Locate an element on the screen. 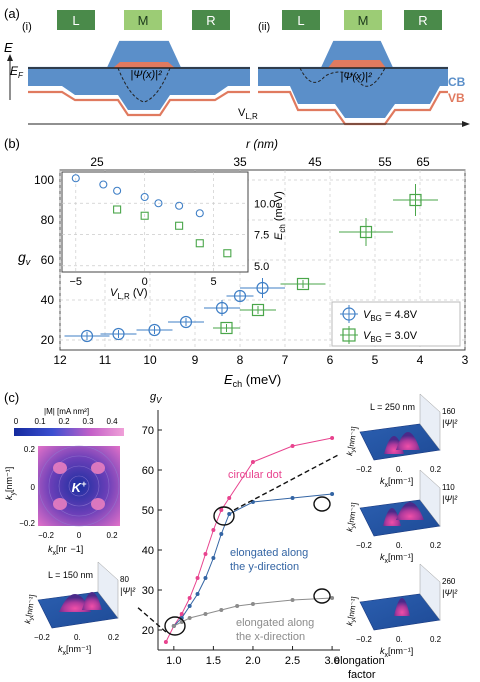  gv-axis-label: gv is located at coordinates (24, 258).